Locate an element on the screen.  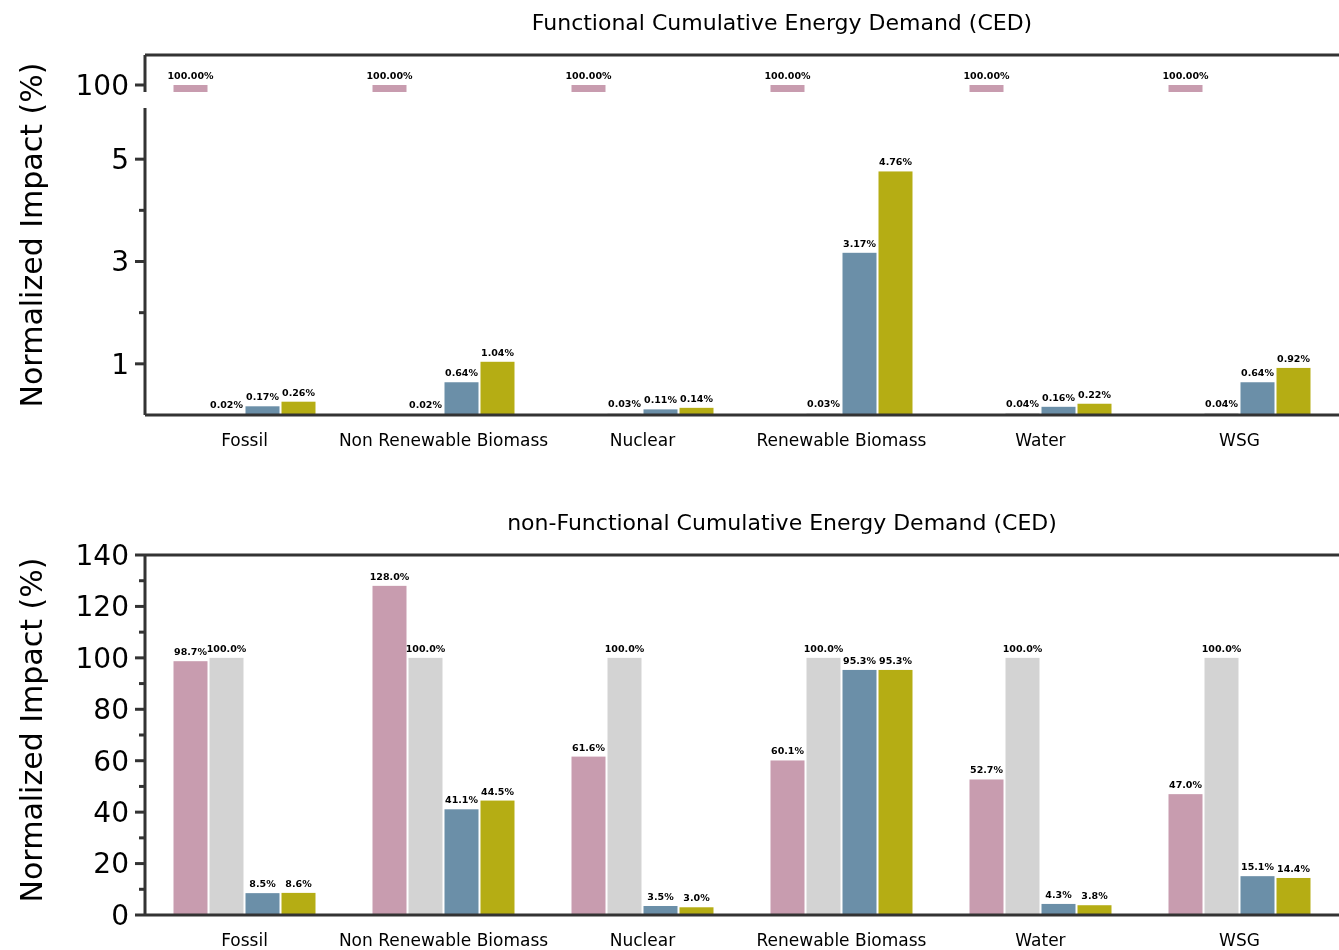
y-tick-label: 0 is located at coordinates (120, 915).